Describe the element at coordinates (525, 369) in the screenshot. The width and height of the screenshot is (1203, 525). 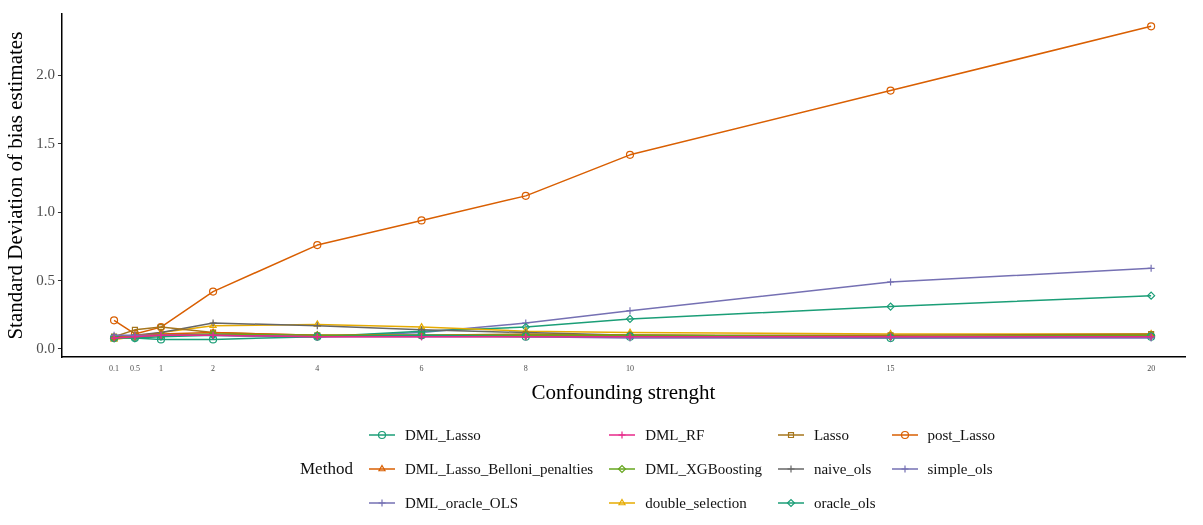
I see `x-tick-label: 8` at that location.